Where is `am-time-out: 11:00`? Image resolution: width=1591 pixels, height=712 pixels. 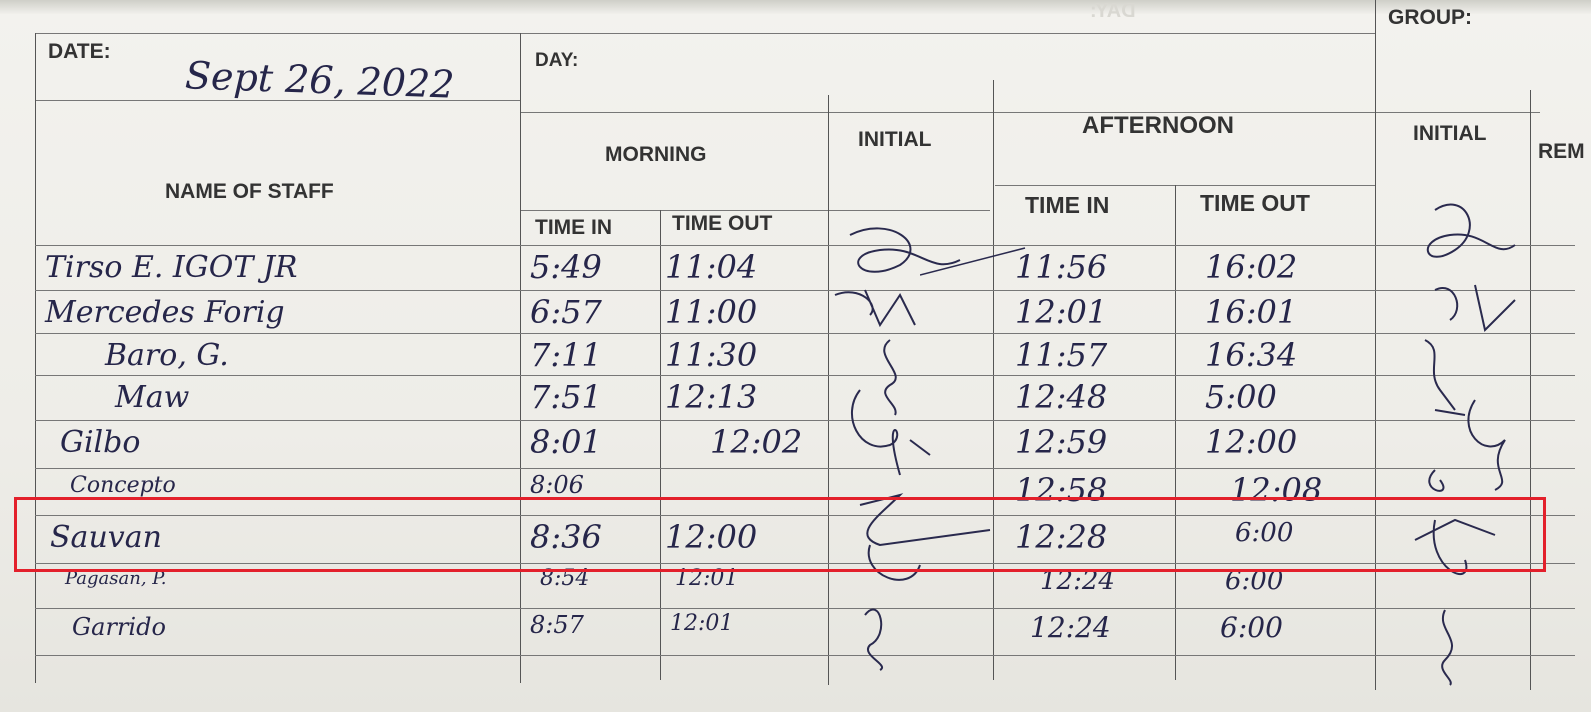 am-time-out: 11:00 is located at coordinates (711, 312).